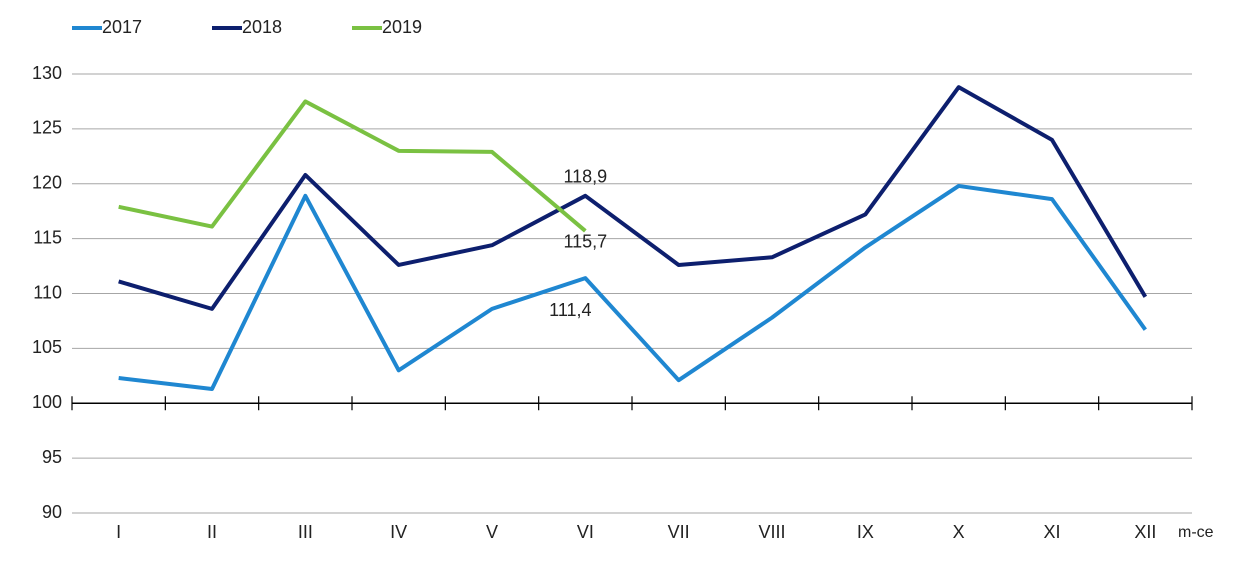 This screenshot has width=1240, height=566. Describe the element at coordinates (585, 532) in the screenshot. I see `x-tick-label: VI` at that location.